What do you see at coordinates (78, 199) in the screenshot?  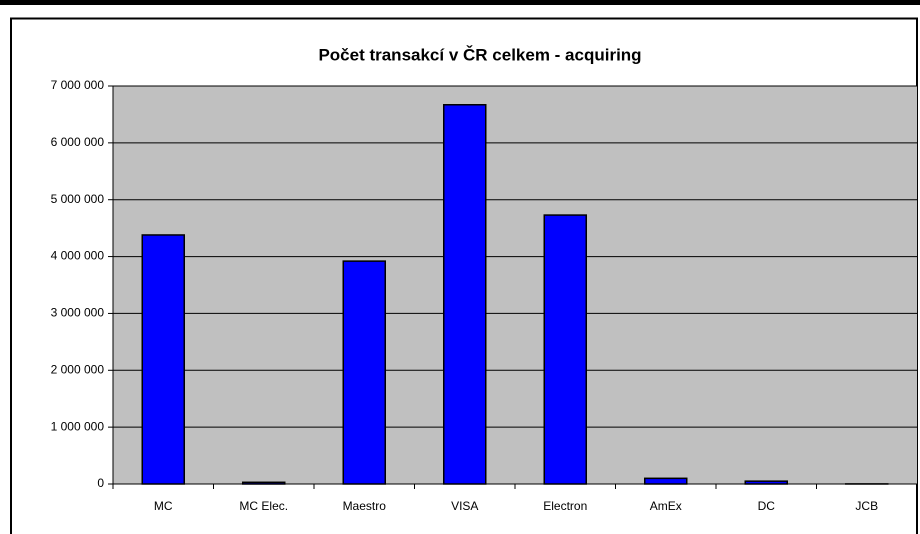 I see `y-tick-label: 5 000 000` at bounding box center [78, 199].